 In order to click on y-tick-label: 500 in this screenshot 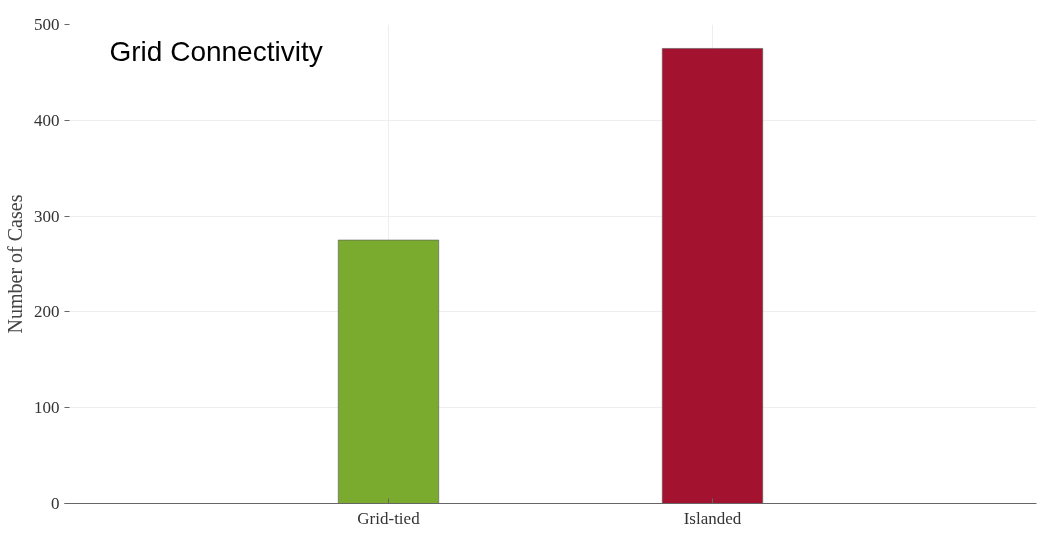, I will do `click(47, 24)`.